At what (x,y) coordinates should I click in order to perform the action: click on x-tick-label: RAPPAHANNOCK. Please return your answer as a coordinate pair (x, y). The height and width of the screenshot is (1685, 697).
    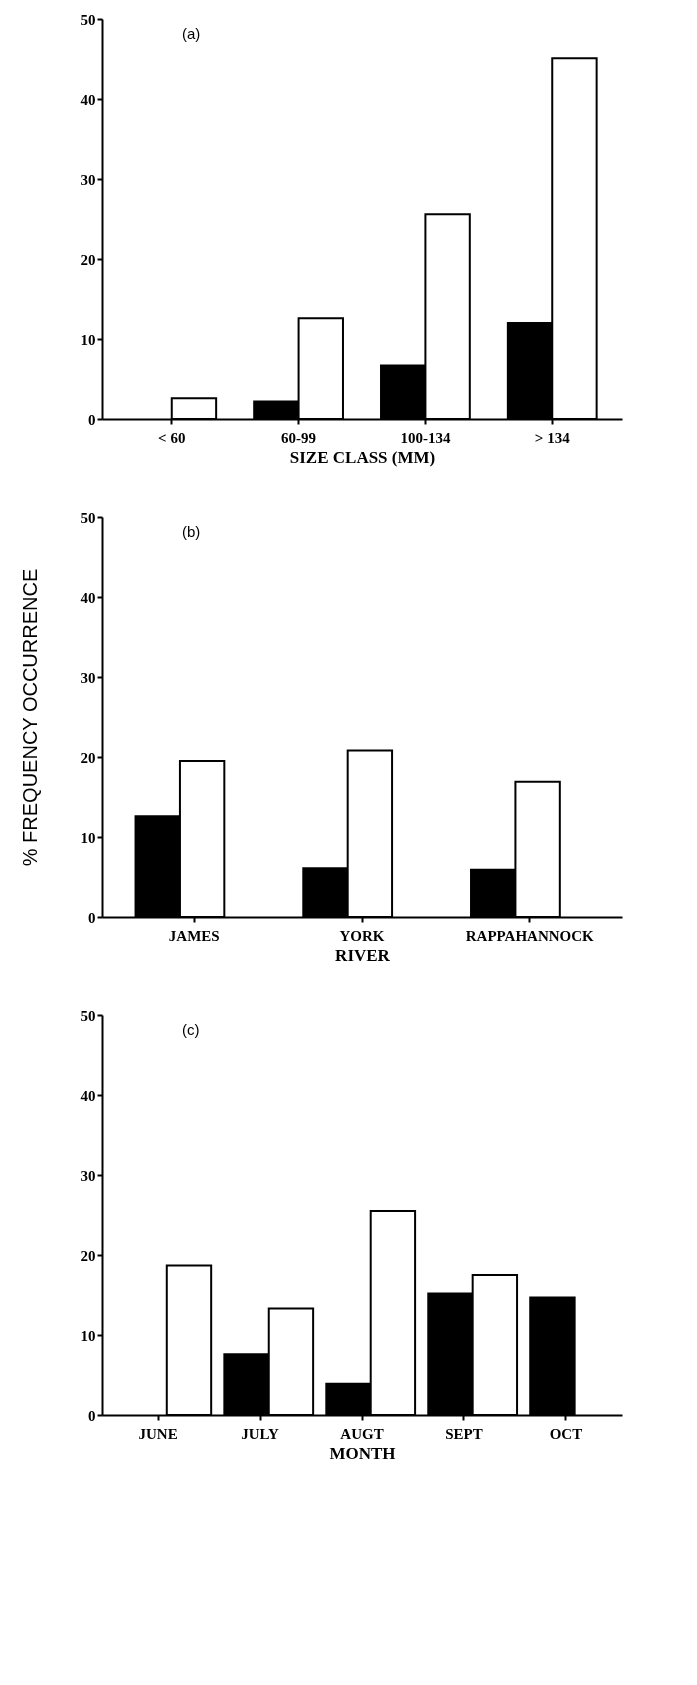
    Looking at the image, I should click on (530, 935).